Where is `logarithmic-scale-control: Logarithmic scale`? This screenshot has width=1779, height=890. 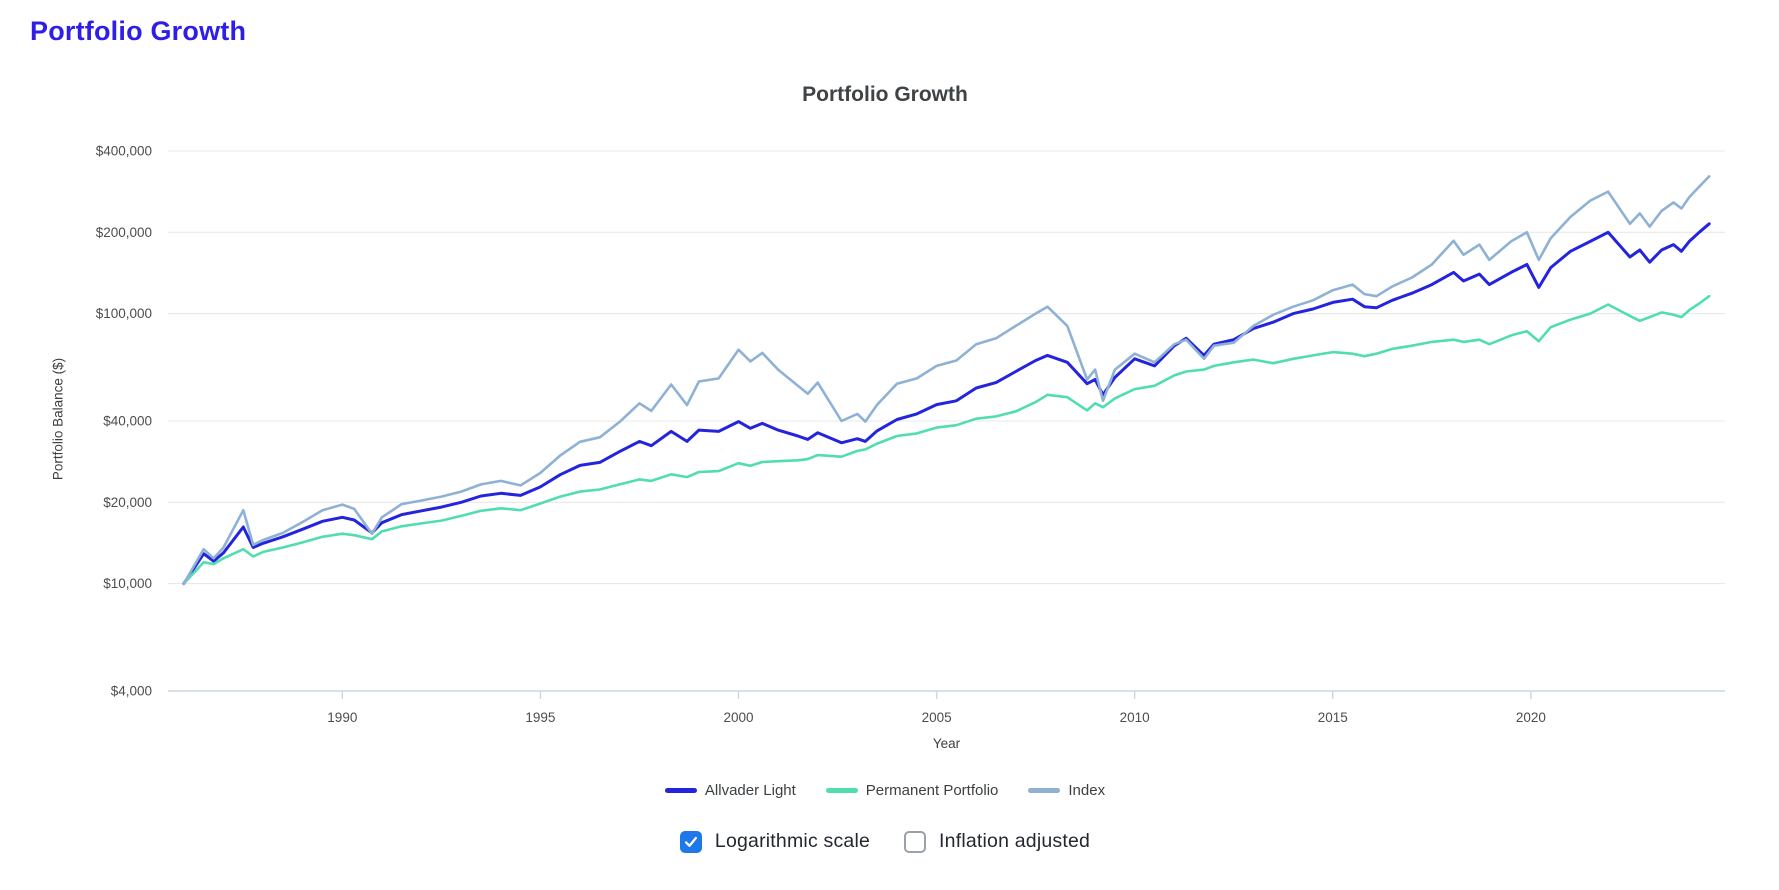 logarithmic-scale-control: Logarithmic scale is located at coordinates (775, 841).